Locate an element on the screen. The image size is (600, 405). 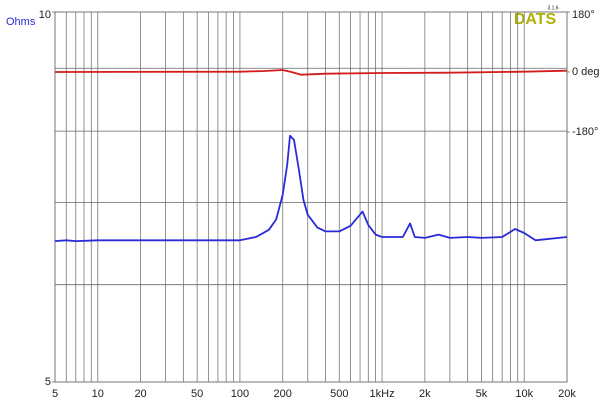
x-tick-label: 10k is located at coordinates (524, 394).